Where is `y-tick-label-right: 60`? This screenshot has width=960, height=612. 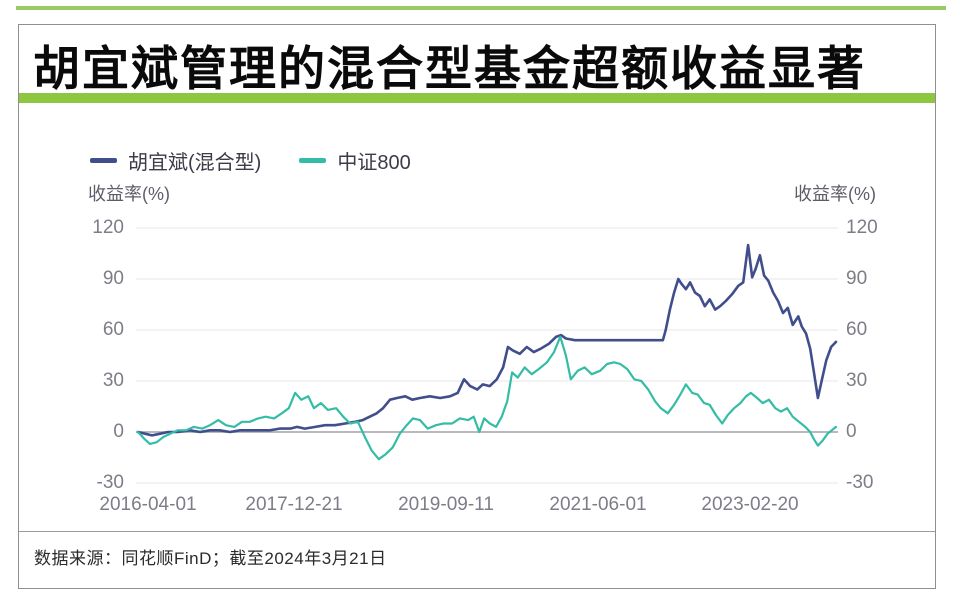 y-tick-label-right: 60 is located at coordinates (857, 329).